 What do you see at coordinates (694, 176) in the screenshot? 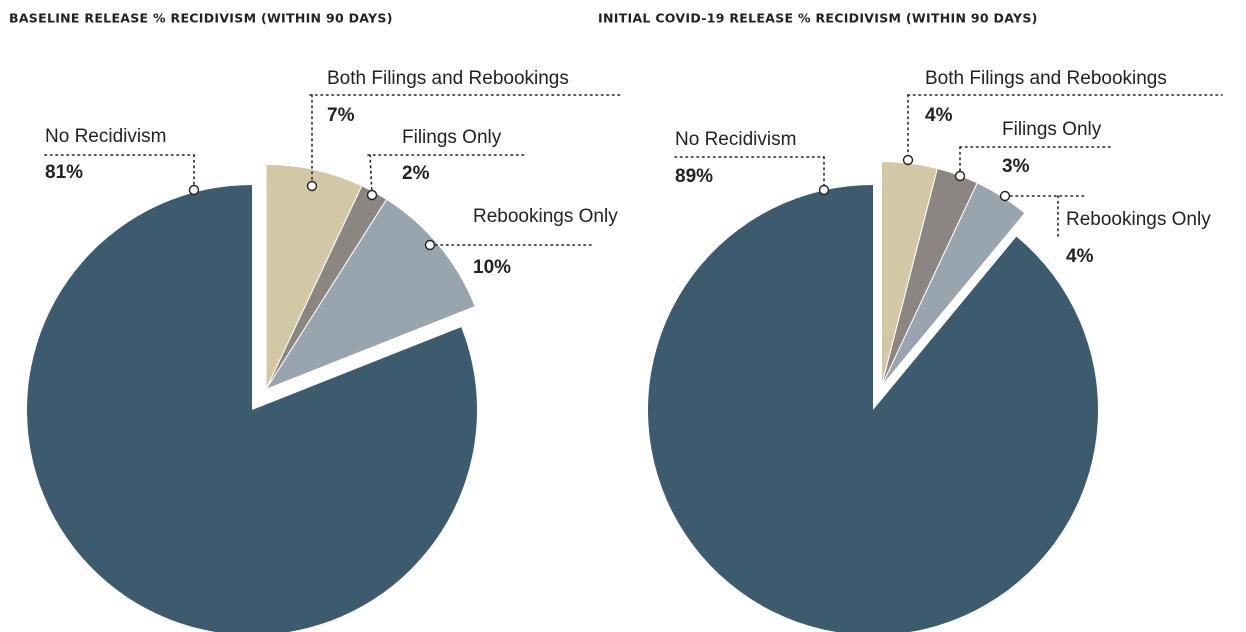
I see `value-label: 89%` at bounding box center [694, 176].